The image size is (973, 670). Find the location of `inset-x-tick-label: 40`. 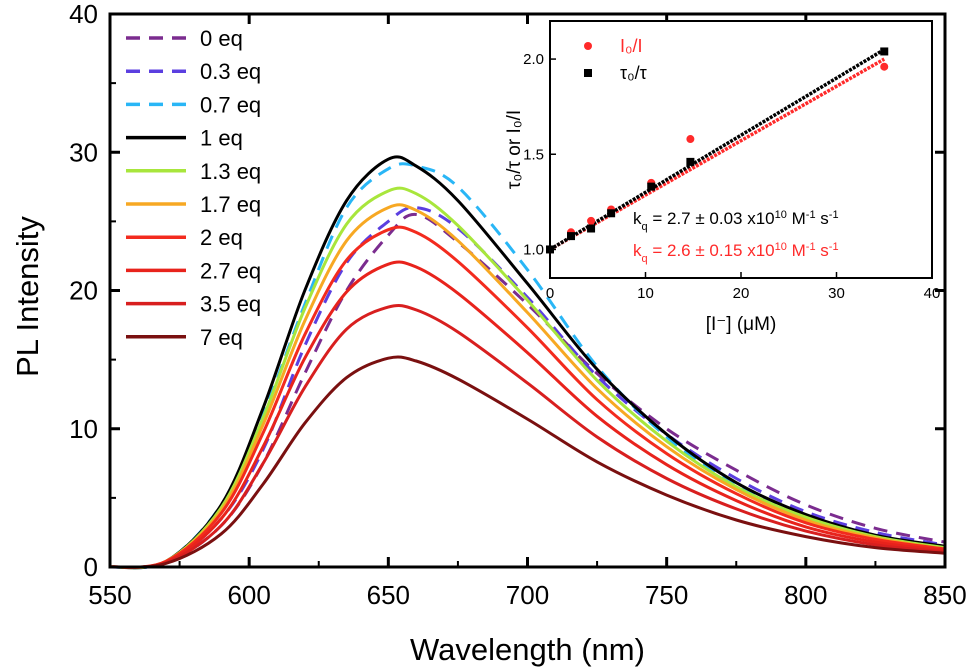

inset-x-tick-label: 40 is located at coordinates (932, 293).